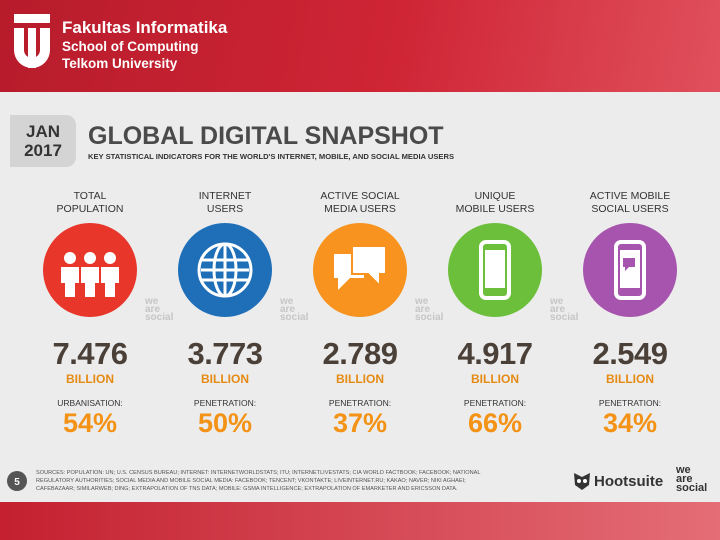 The width and height of the screenshot is (720, 540). What do you see at coordinates (90, 353) in the screenshot?
I see `stat-value: 7.476` at bounding box center [90, 353].